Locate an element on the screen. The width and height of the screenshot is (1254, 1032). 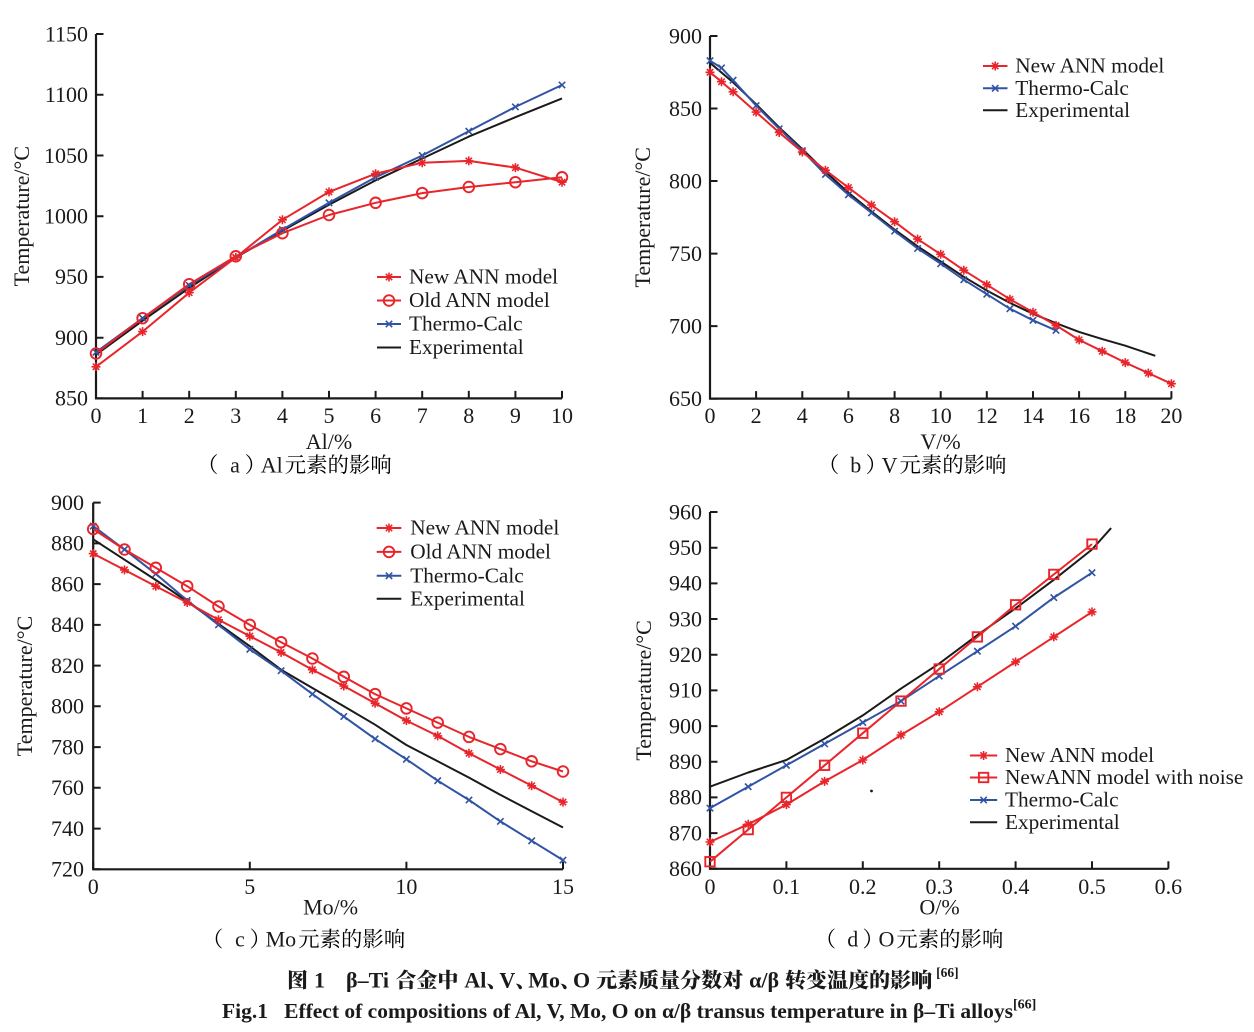
svg-text: 16 is located at coordinates (1079, 415).